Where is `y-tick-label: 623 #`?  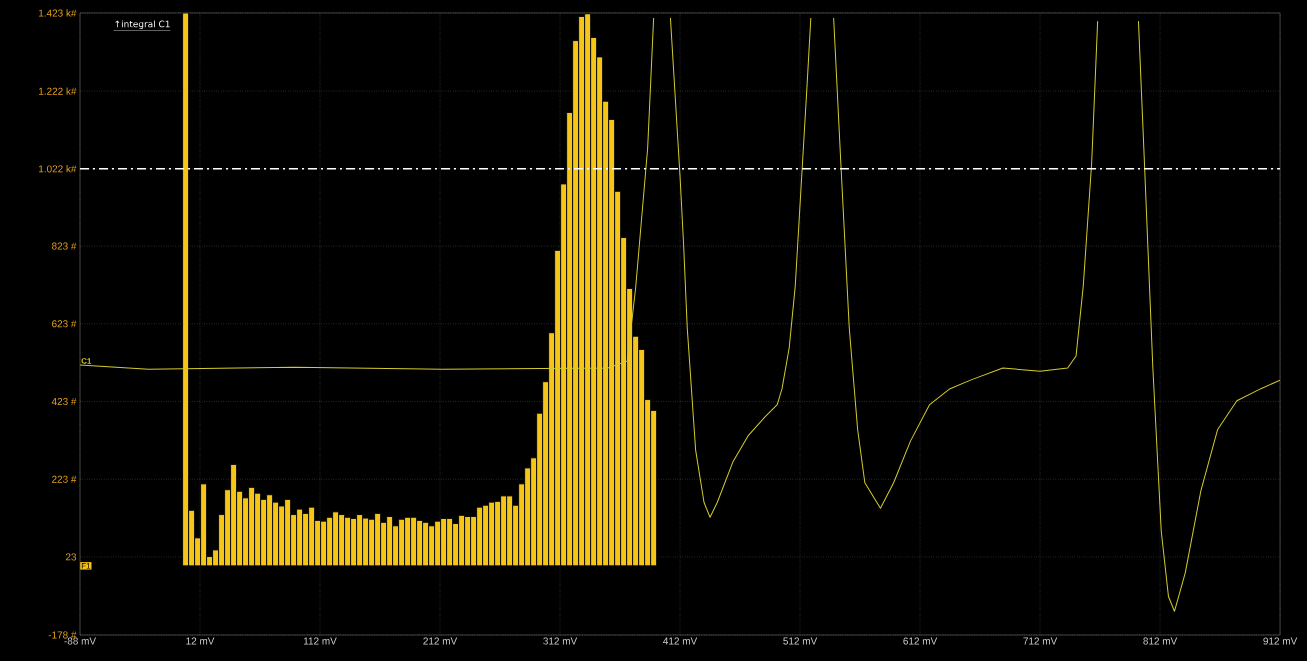
y-tick-label: 623 # is located at coordinates (64, 324).